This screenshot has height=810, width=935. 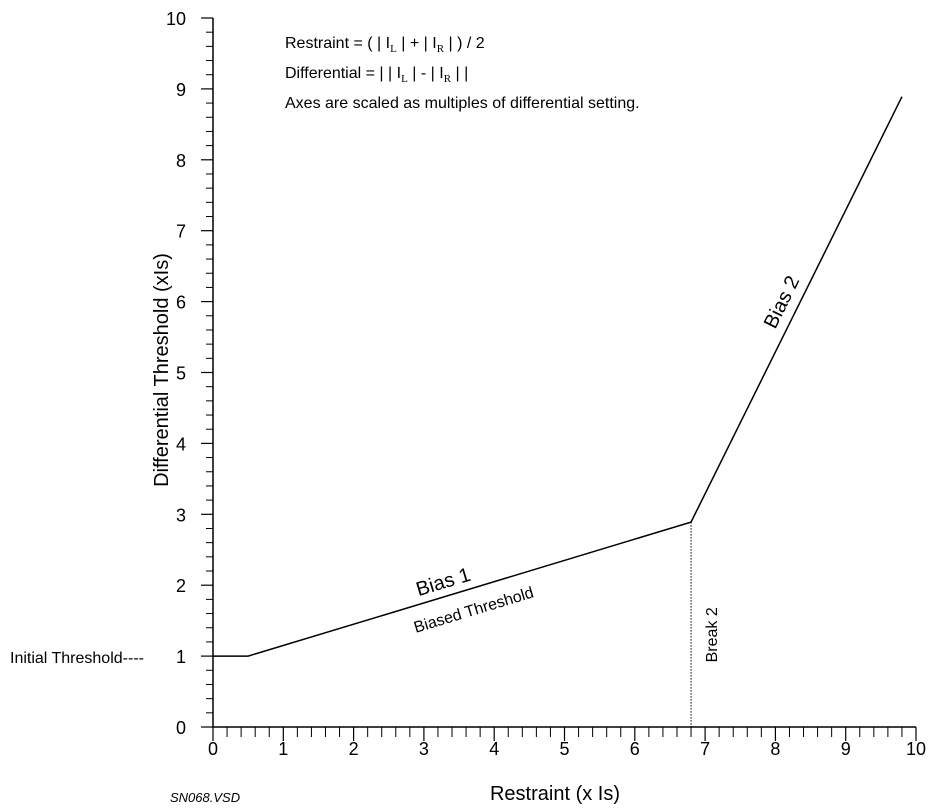 I want to click on formula-line: Differential = | | IL | - | IR | |, so click(x=376, y=75).